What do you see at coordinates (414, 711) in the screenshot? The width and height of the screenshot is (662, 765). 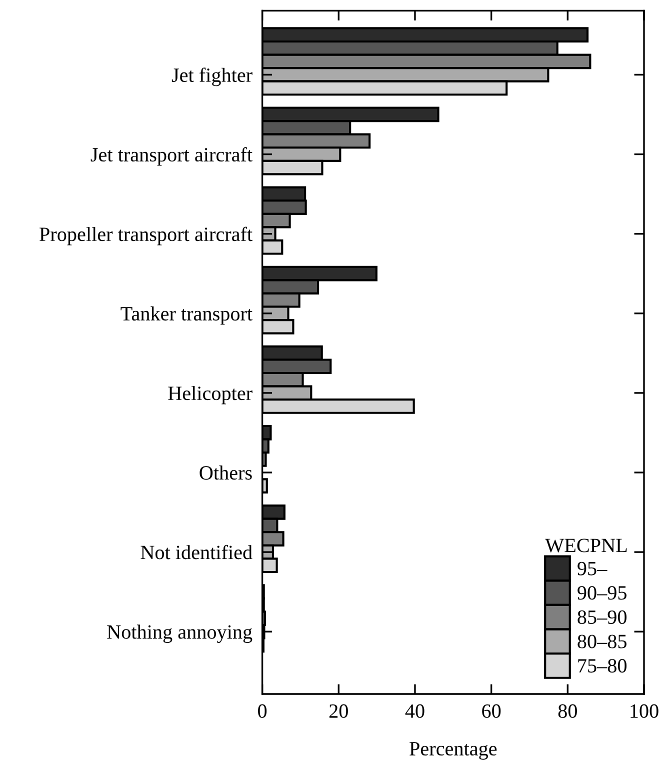 I see `x-tick-label: 40` at bounding box center [414, 711].